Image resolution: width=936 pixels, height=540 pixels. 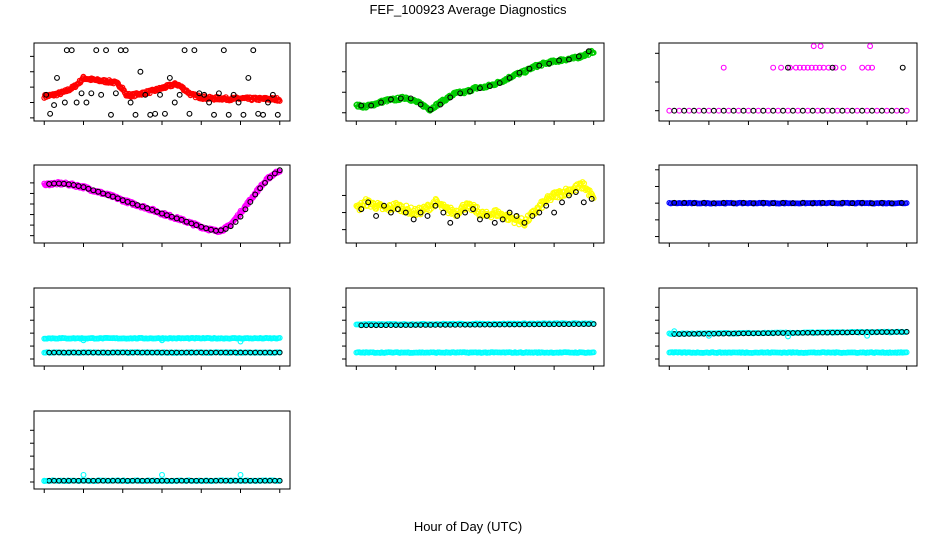 I want to click on figure-title: FEF_100923 Average Diagnostics, so click(x=468, y=9).